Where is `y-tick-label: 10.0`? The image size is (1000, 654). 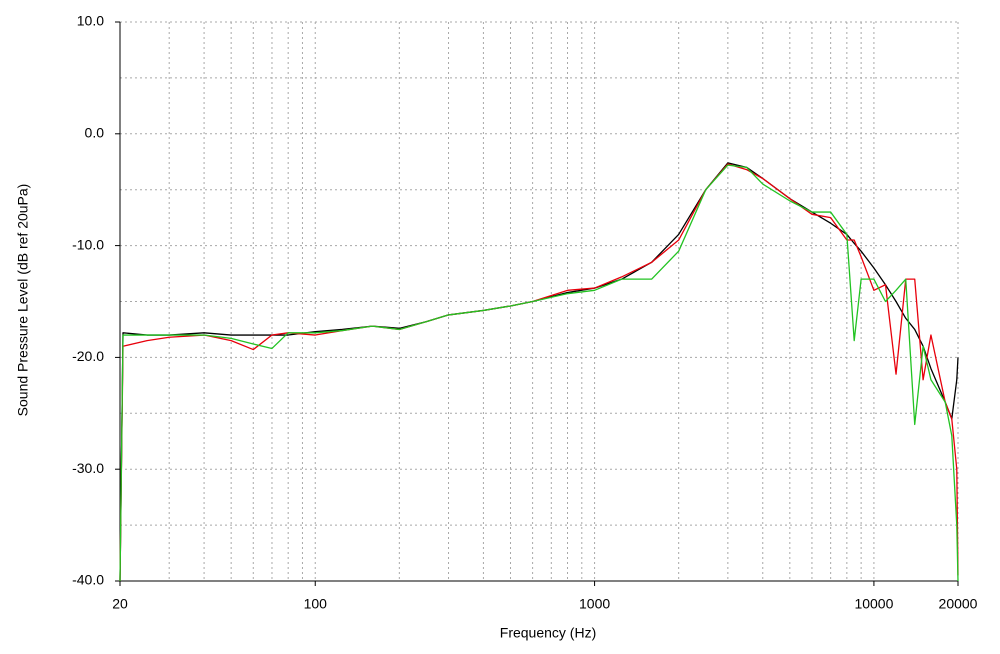 y-tick-label: 10.0 is located at coordinates (90, 21).